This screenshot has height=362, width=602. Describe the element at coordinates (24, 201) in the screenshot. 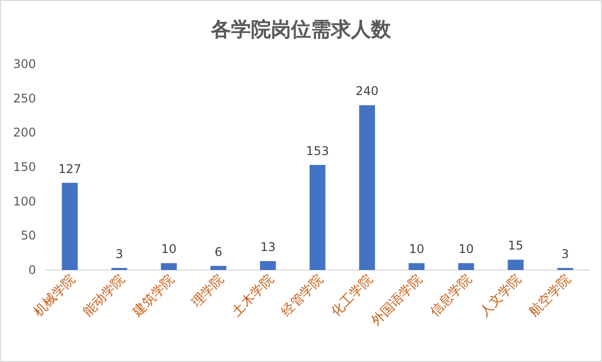

I see `y-tick-label: 100` at that location.